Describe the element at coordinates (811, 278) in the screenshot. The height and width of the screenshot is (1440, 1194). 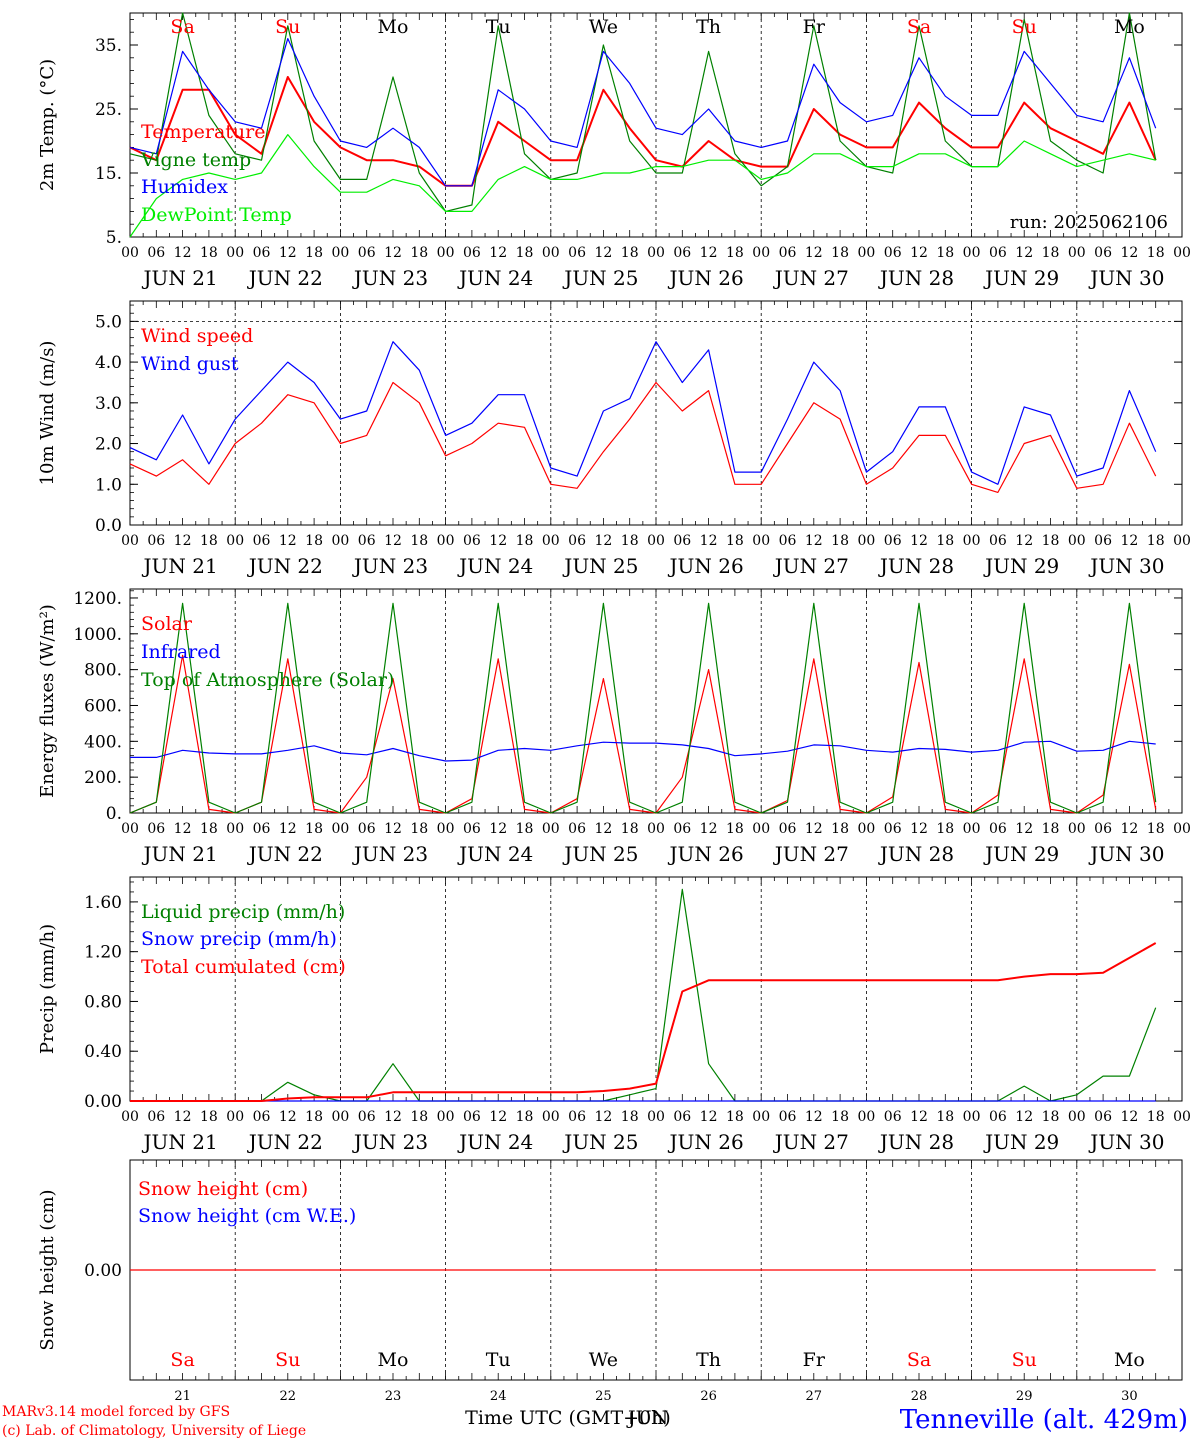
I see `day-label: JUN 27` at that location.